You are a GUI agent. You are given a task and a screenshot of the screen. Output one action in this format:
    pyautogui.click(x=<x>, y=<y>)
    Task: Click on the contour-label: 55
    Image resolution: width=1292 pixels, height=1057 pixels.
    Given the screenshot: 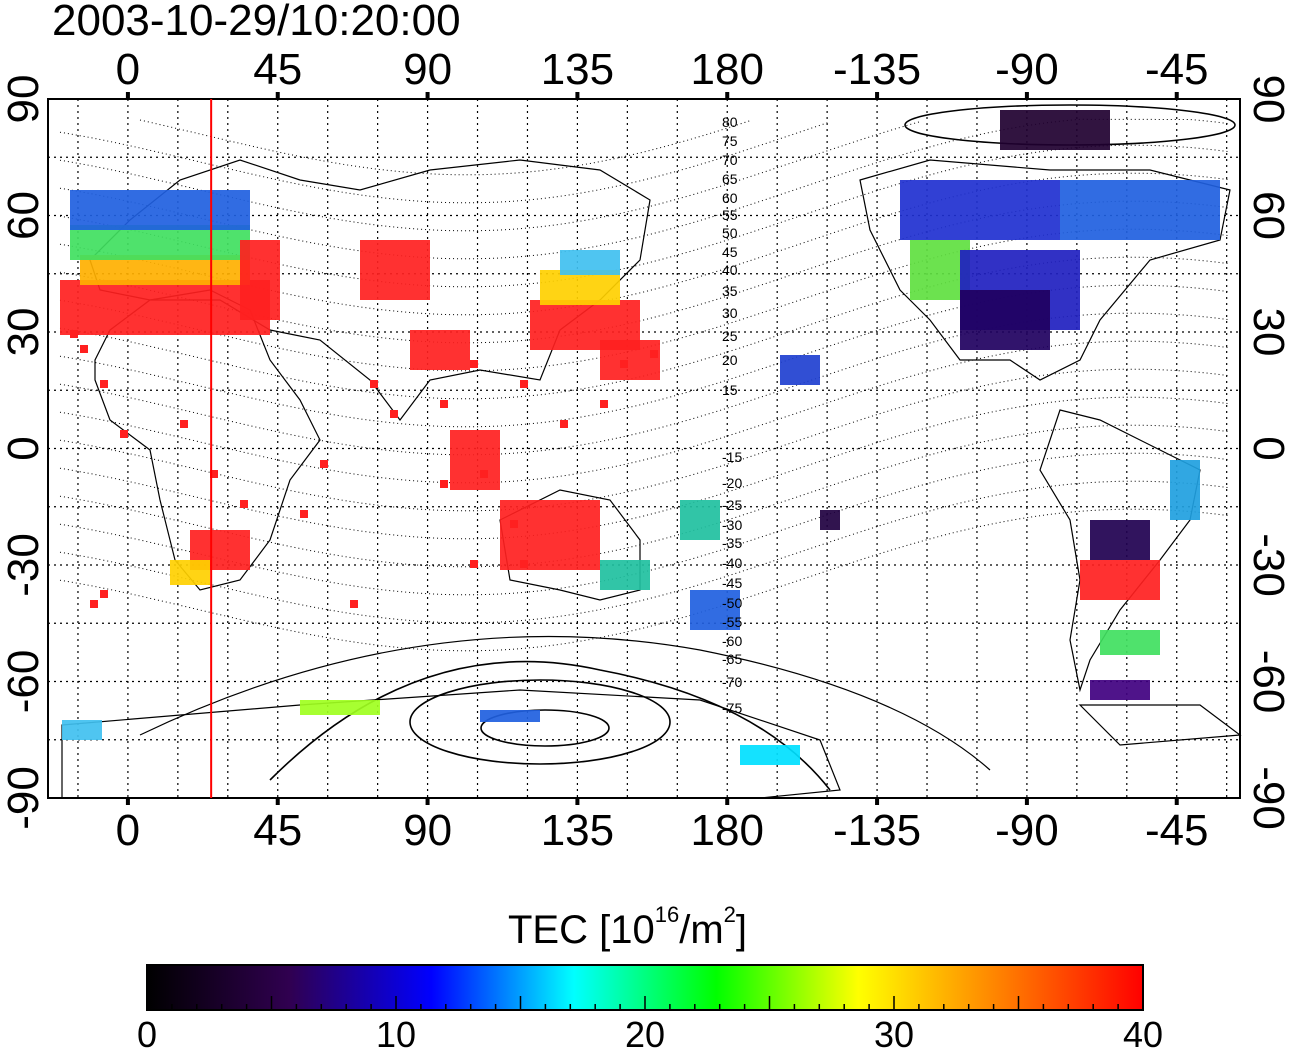 What is the action you would take?
    pyautogui.click(x=730, y=215)
    